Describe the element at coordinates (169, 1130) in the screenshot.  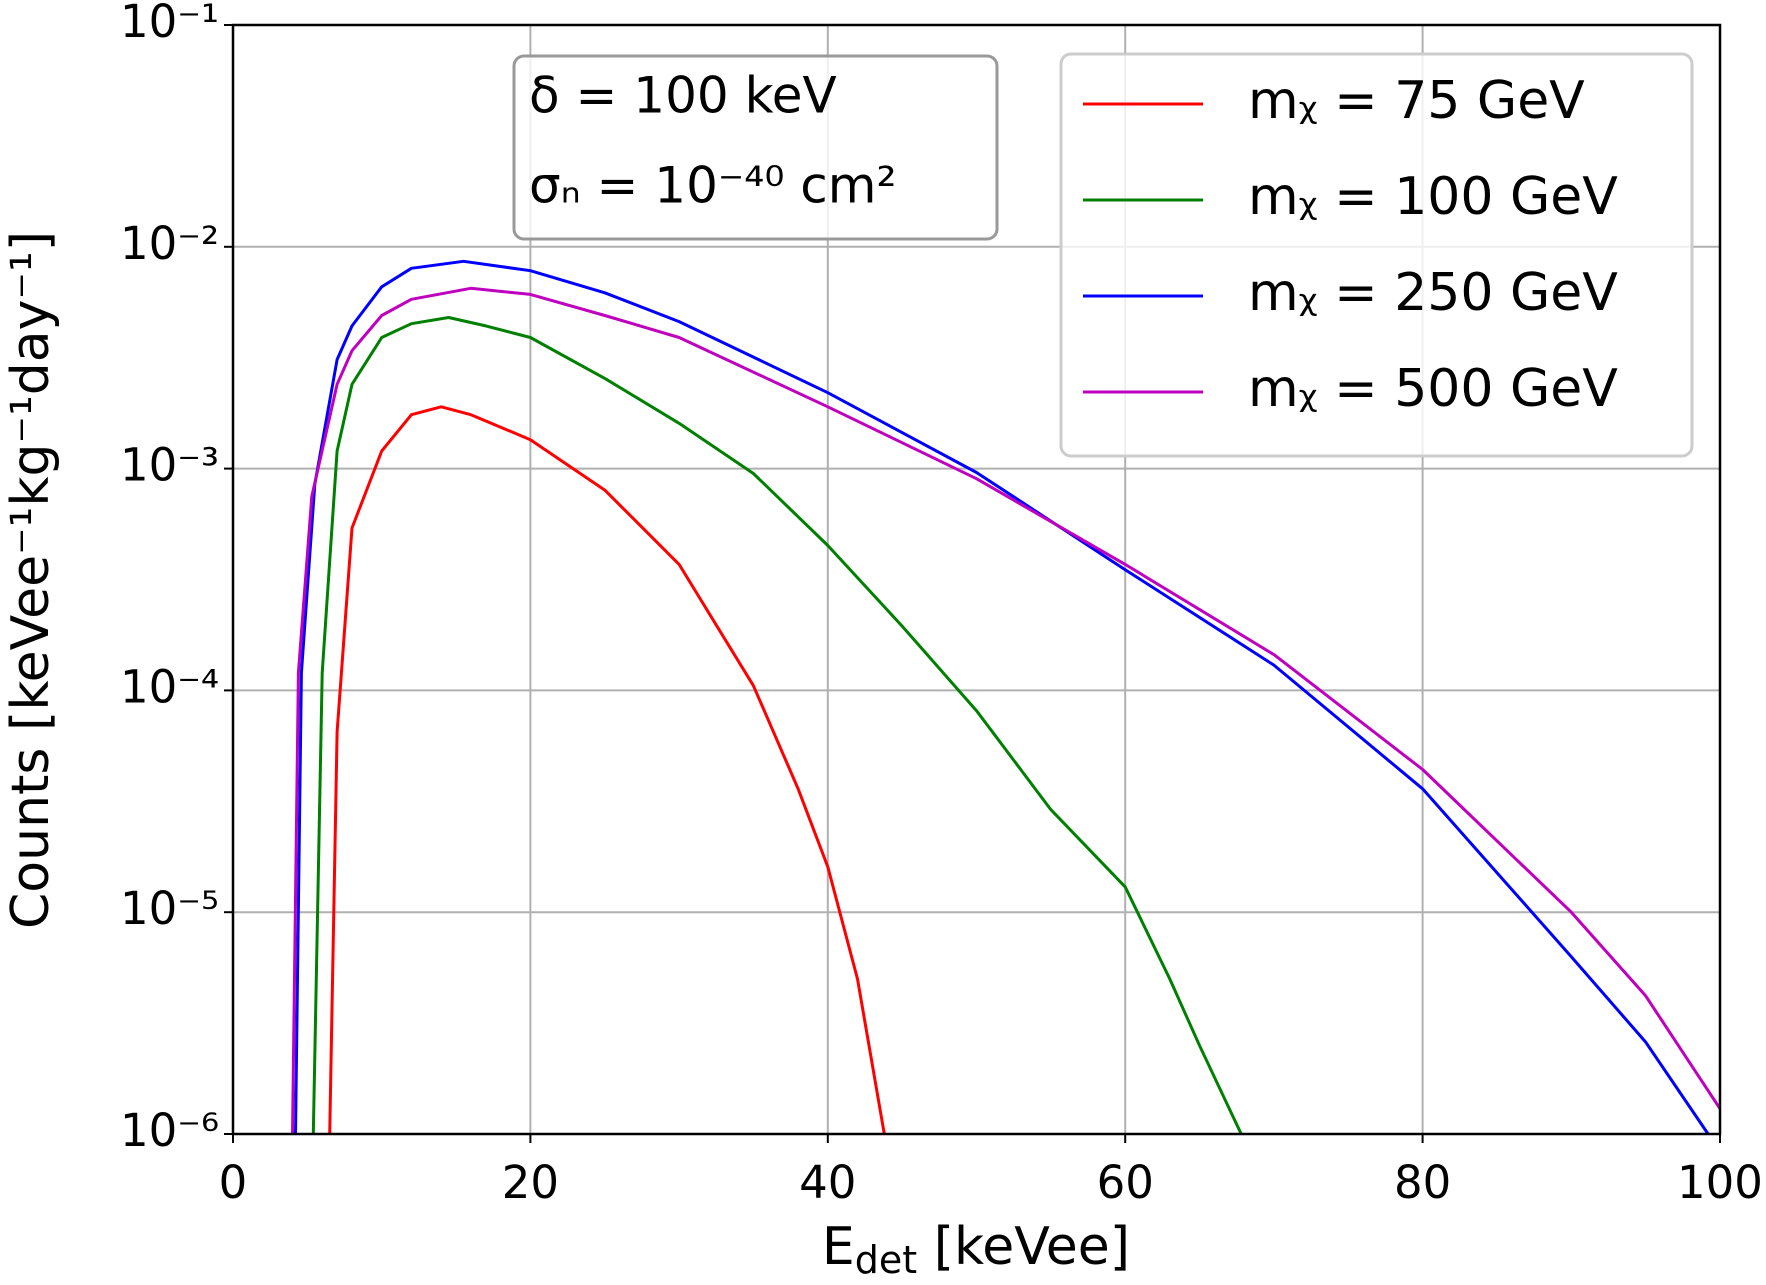
I see `y-tick-label: 10⁻⁶` at that location.